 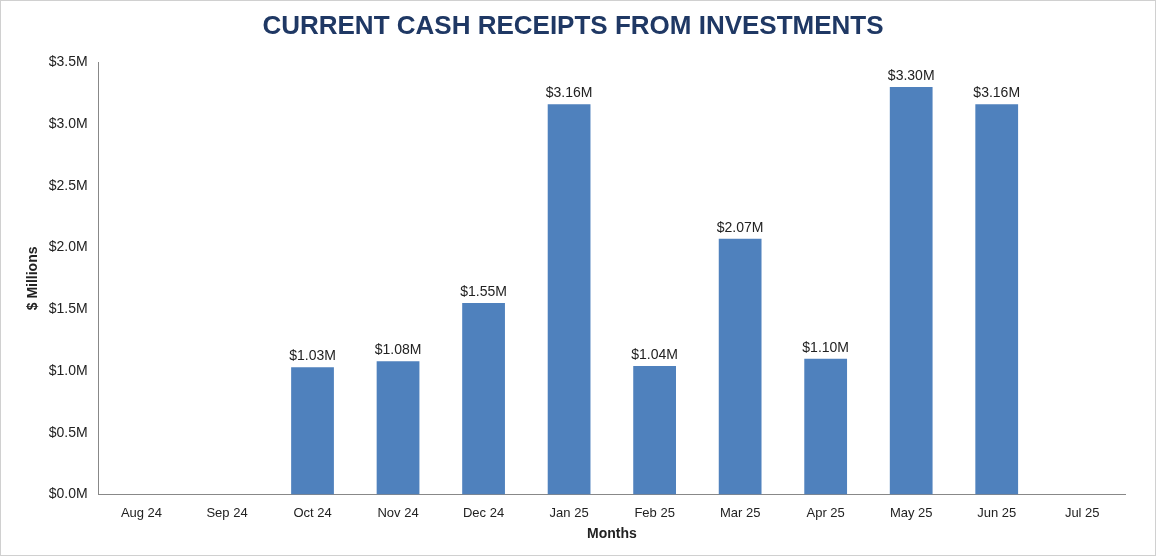 What do you see at coordinates (825, 512) in the screenshot?
I see `x-tick-label: Apr 25` at bounding box center [825, 512].